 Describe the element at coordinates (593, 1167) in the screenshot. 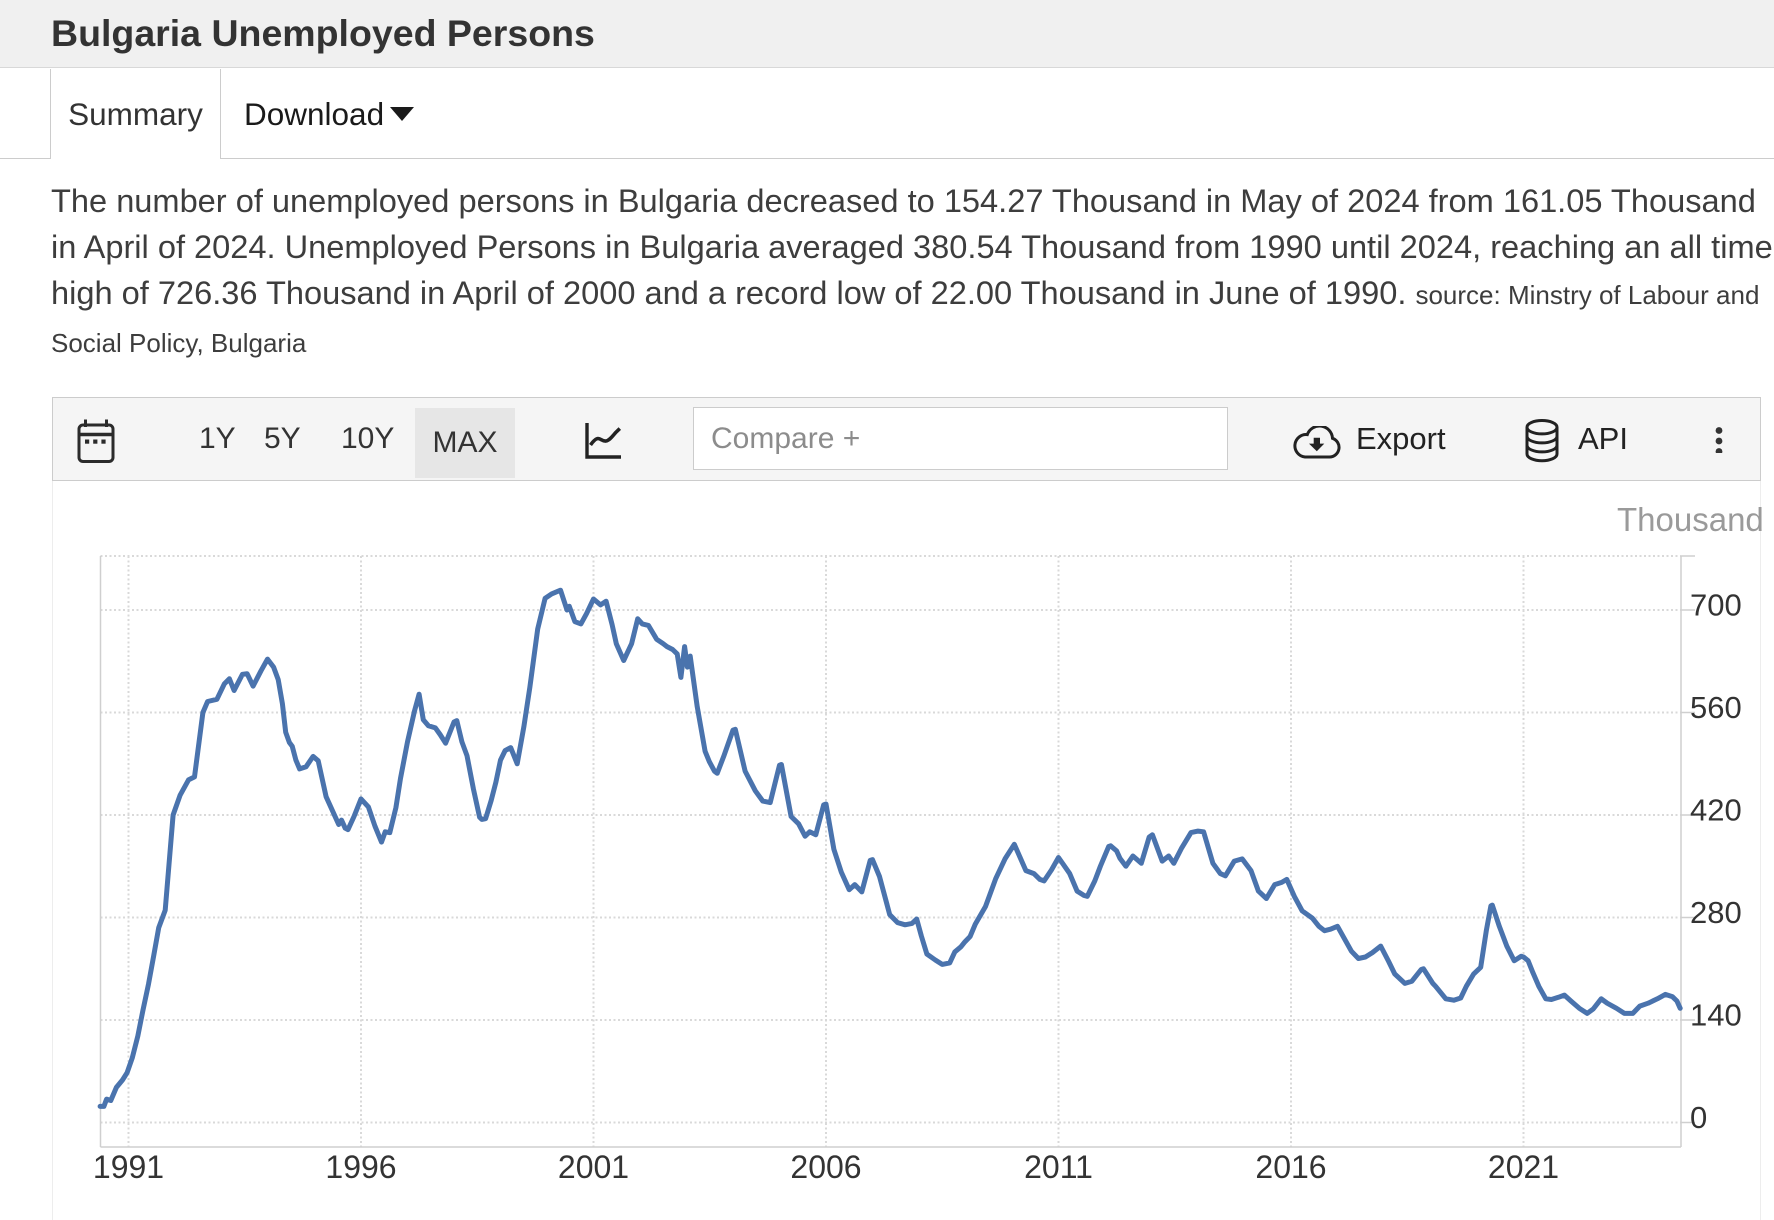

I see `svg-text: 2001` at that location.